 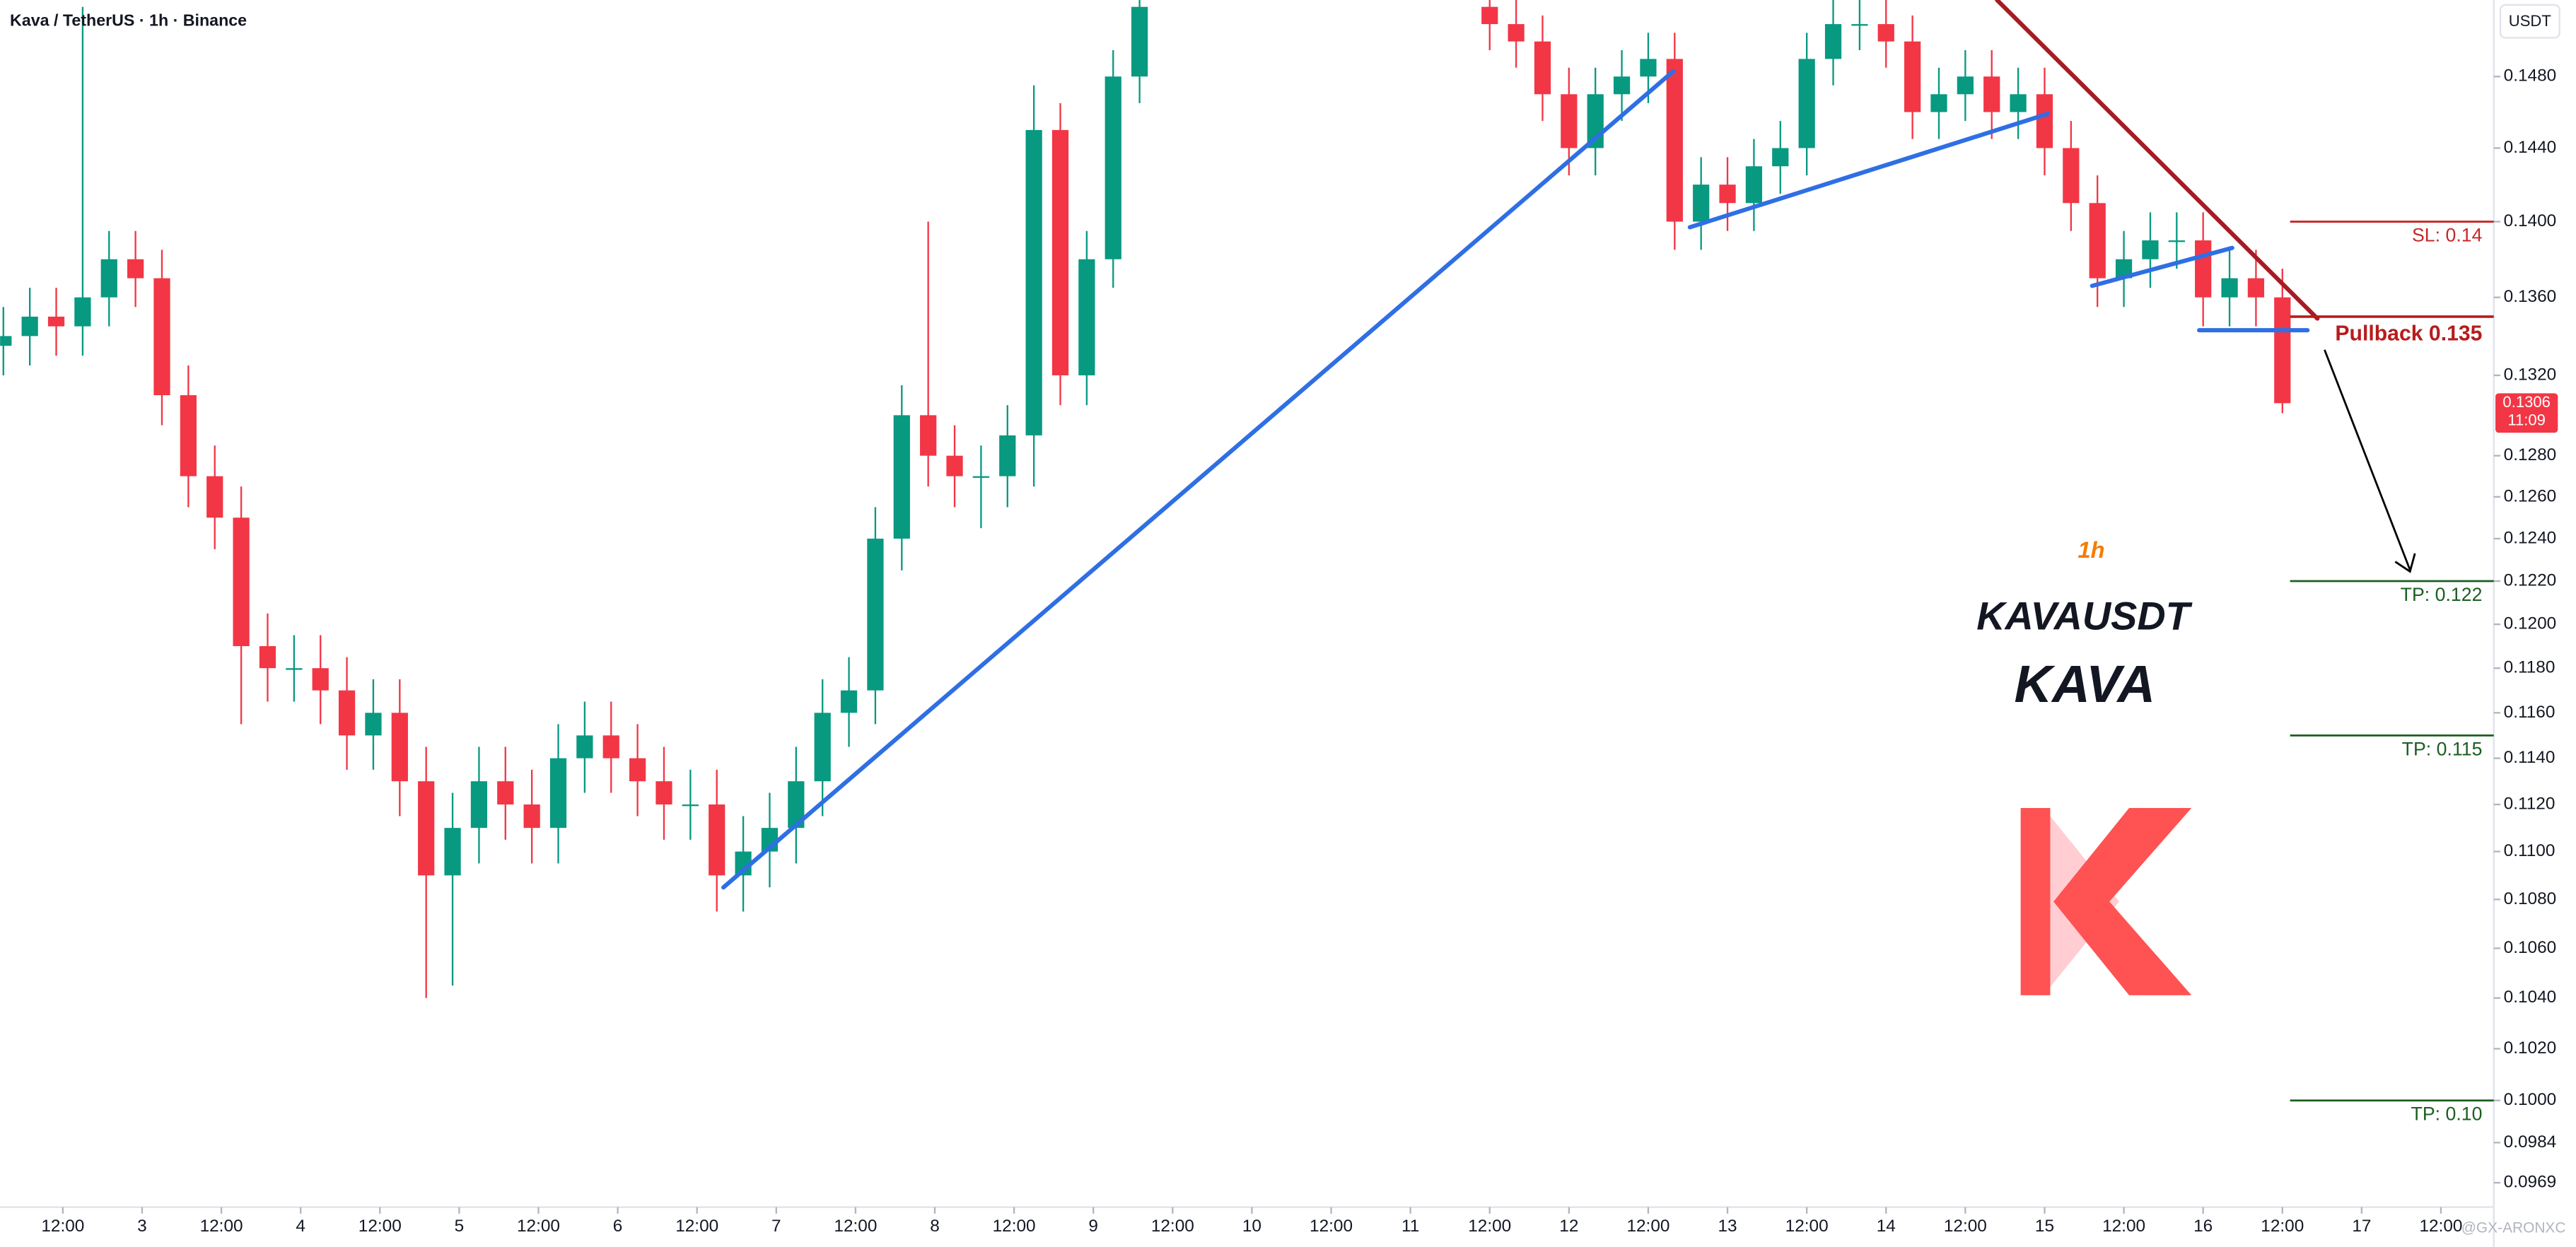 What do you see at coordinates (1093, 1226) in the screenshot?
I see `x-tick-label: 9` at bounding box center [1093, 1226].